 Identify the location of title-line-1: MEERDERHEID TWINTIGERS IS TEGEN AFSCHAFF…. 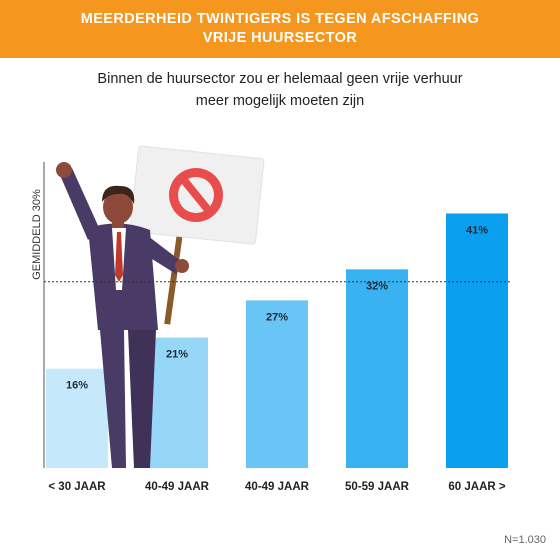
(280, 19).